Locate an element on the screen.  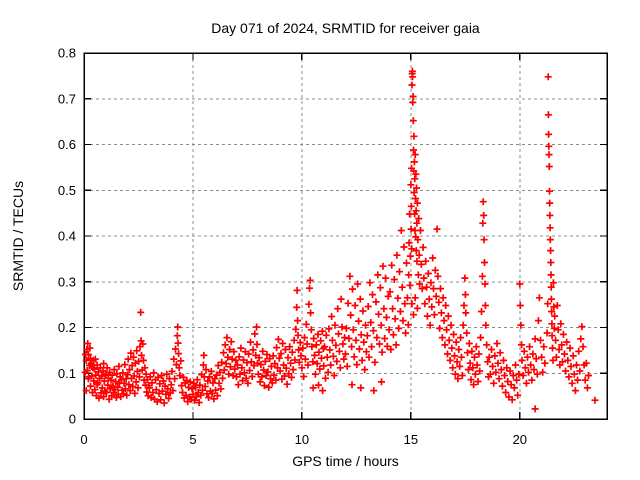
svg-text: 5 is located at coordinates (192, 439).